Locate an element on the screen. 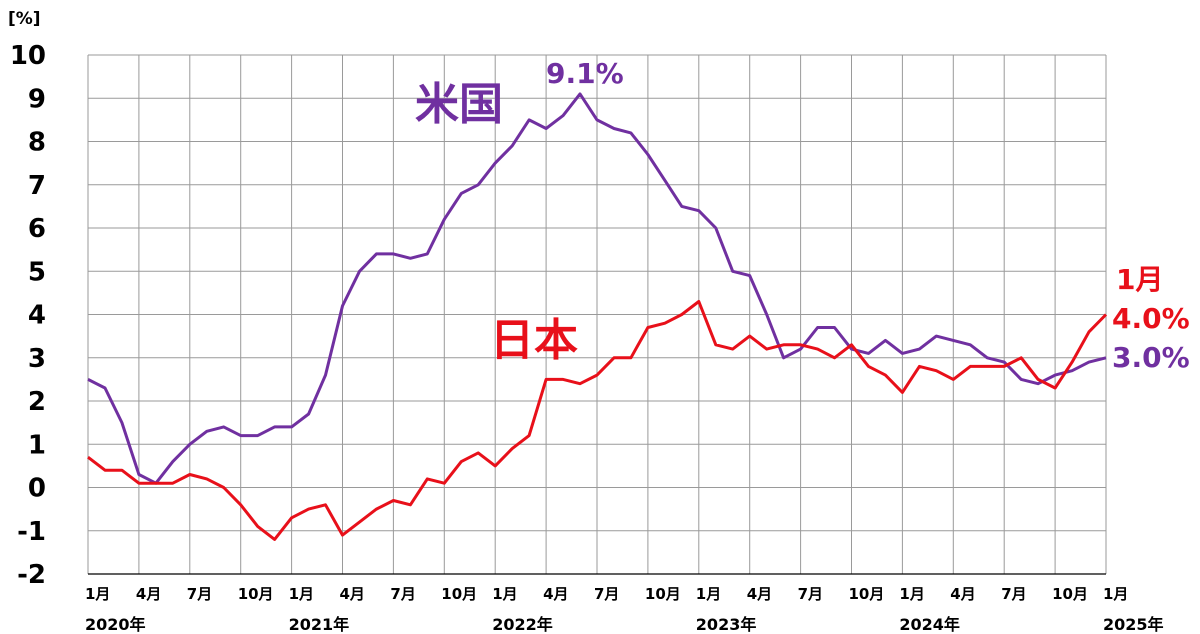 This screenshot has width=1200, height=634. unit-label: [%] is located at coordinates (24, 19).